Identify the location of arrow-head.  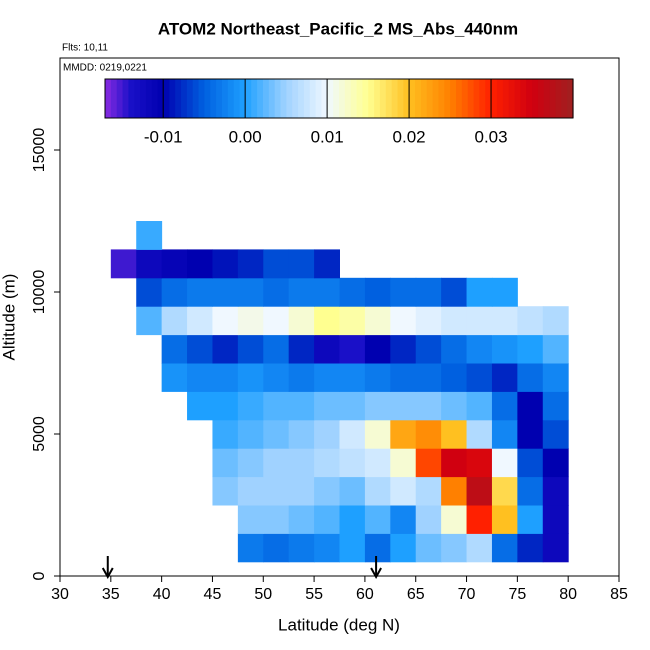
(376, 573).